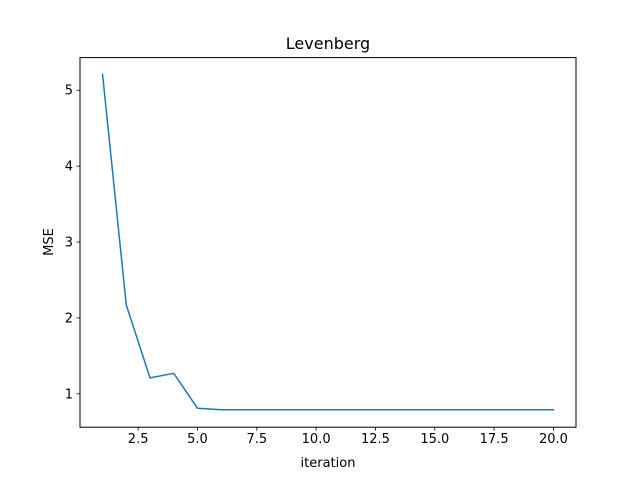 Image resolution: width=640 pixels, height=480 pixels. I want to click on y-tick-label: 2, so click(69, 318).